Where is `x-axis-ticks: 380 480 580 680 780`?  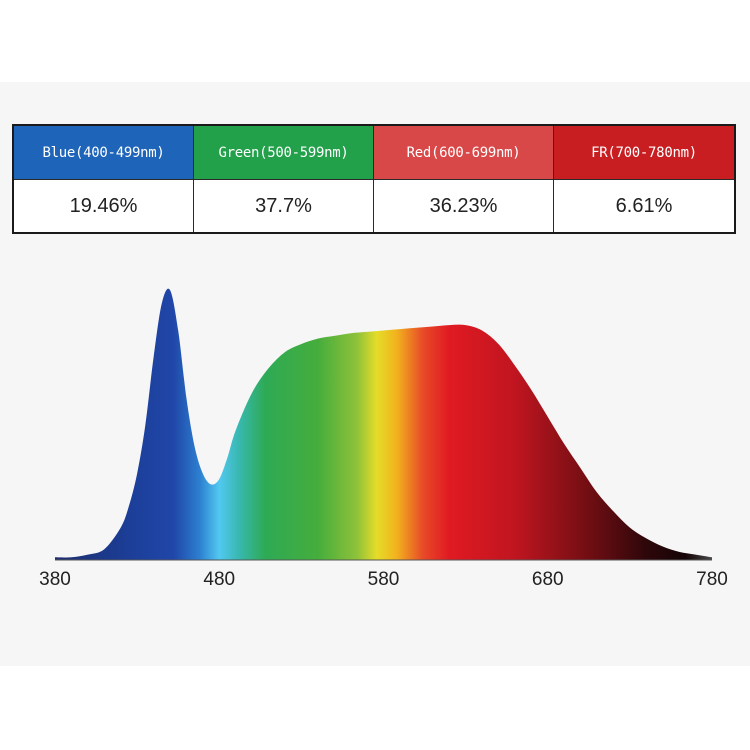
x-axis-ticks: 380 480 580 680 780 is located at coordinates (383, 579).